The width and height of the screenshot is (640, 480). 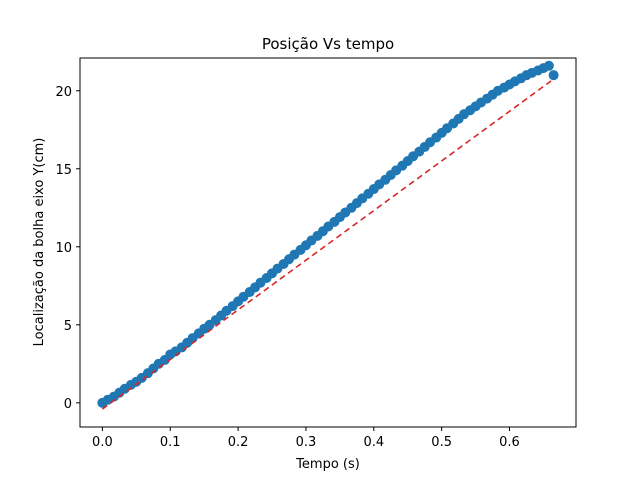 What do you see at coordinates (63, 92) in the screenshot?
I see `y-tick-label: 20` at bounding box center [63, 92].